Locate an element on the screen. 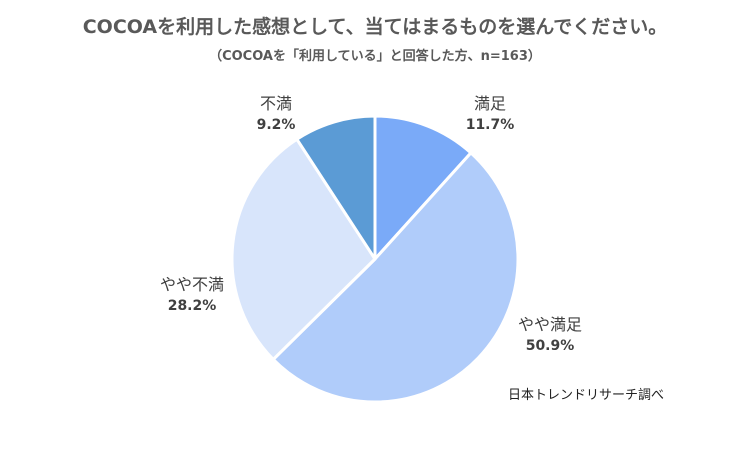 This screenshot has height=450, width=750. chart-title: COCOAを利用した感想として、当てはまるものを選んでください。 is located at coordinates (375, 27).